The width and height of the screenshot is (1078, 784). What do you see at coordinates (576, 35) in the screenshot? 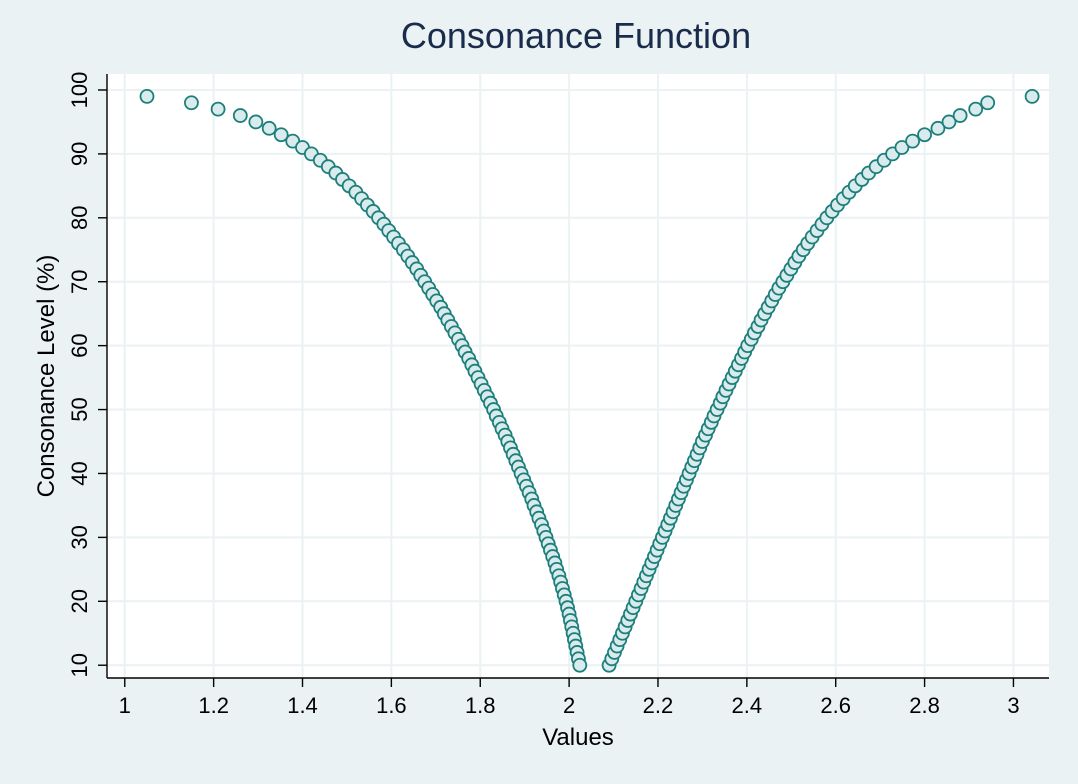
I see `chart-title: Consonance Function` at bounding box center [576, 35].